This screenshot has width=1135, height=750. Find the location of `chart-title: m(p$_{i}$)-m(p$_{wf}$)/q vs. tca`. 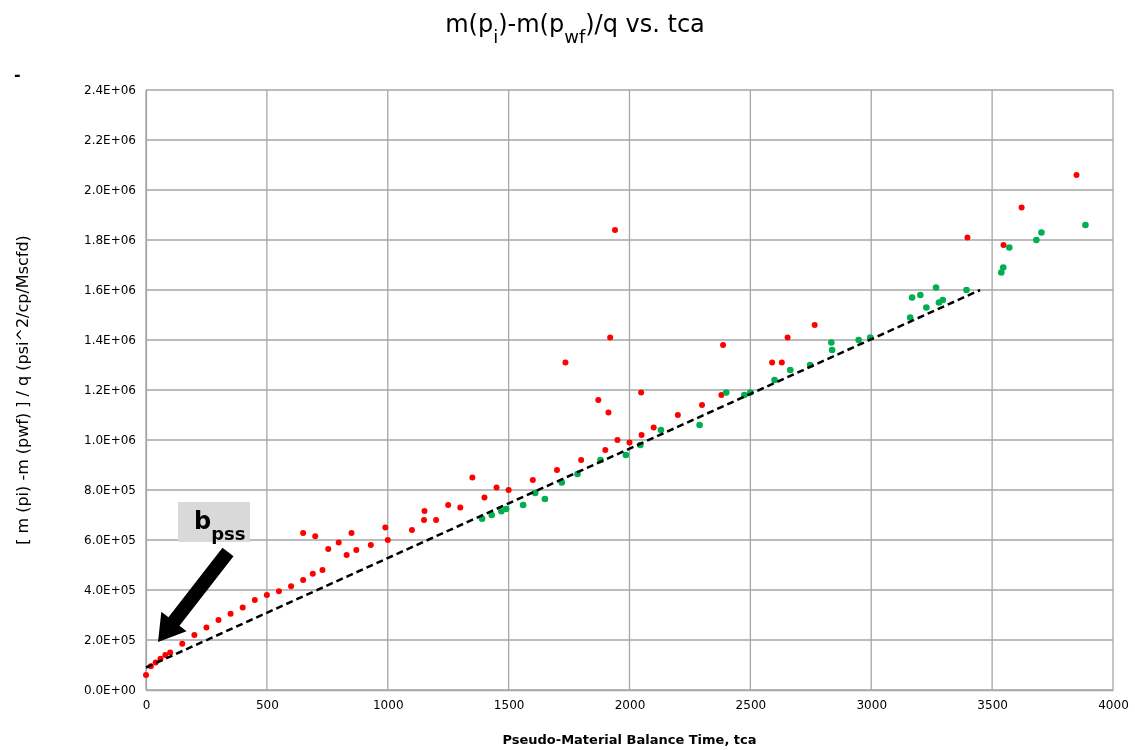

chart-title: m(p$_{i}$)-m(p$_{wf}$)/q vs. tca is located at coordinates (575, 28).